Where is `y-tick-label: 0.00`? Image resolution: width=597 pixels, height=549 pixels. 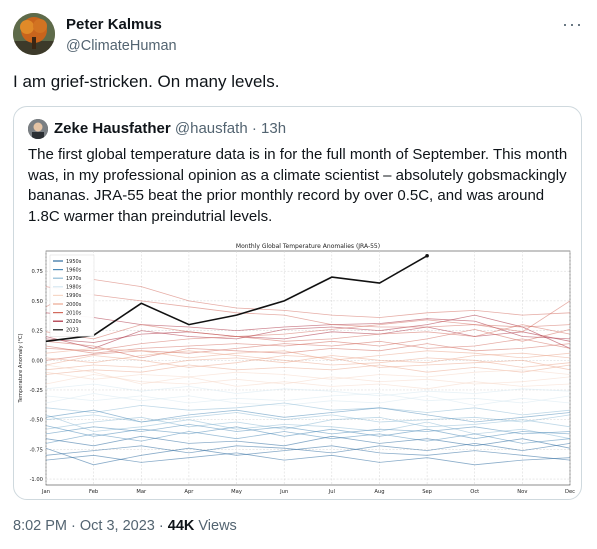
y-tick-label: 0.00 is located at coordinates (37, 361).